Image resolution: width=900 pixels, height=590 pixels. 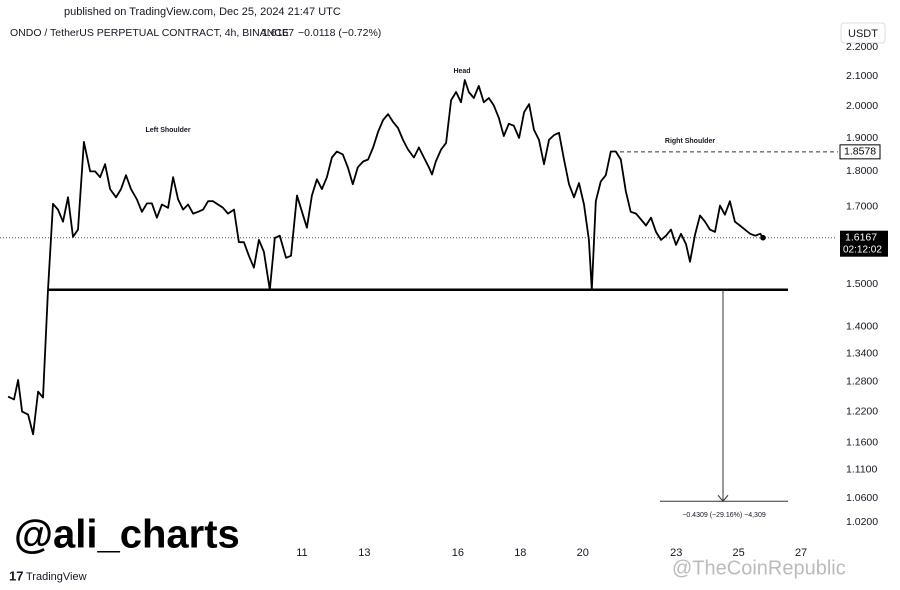 What do you see at coordinates (862, 171) in the screenshot?
I see `y-tick-label: 1.8000` at bounding box center [862, 171].